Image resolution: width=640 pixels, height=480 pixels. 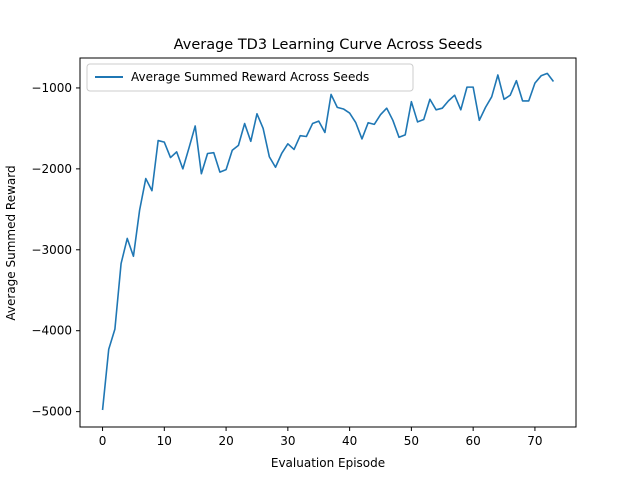 I want to click on y-tick-label: −3000, so click(x=51, y=250).